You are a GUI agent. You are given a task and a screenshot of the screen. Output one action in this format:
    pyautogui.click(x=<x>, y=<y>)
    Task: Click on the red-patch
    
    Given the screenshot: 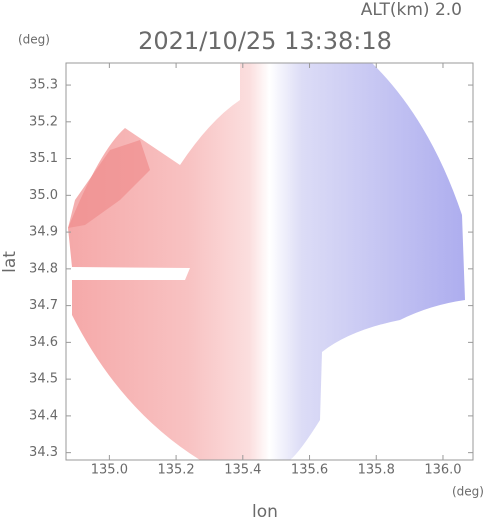 What is the action you would take?
    pyautogui.click(x=109, y=184)
    